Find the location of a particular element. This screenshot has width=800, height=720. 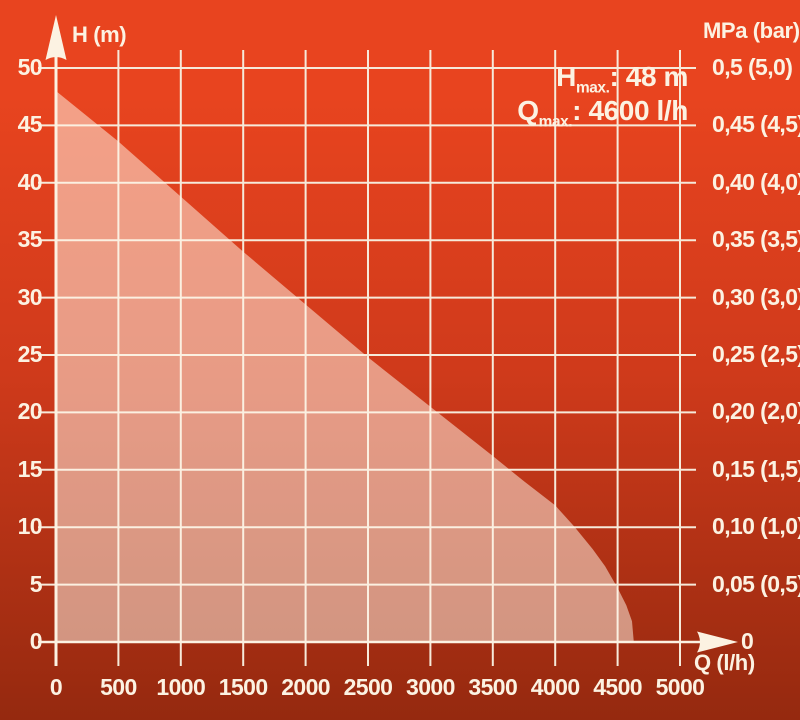

max-ratings-annotation: Hmax.: 48 m Qmax.: 4600 l/h is located at coordinates (602, 95).